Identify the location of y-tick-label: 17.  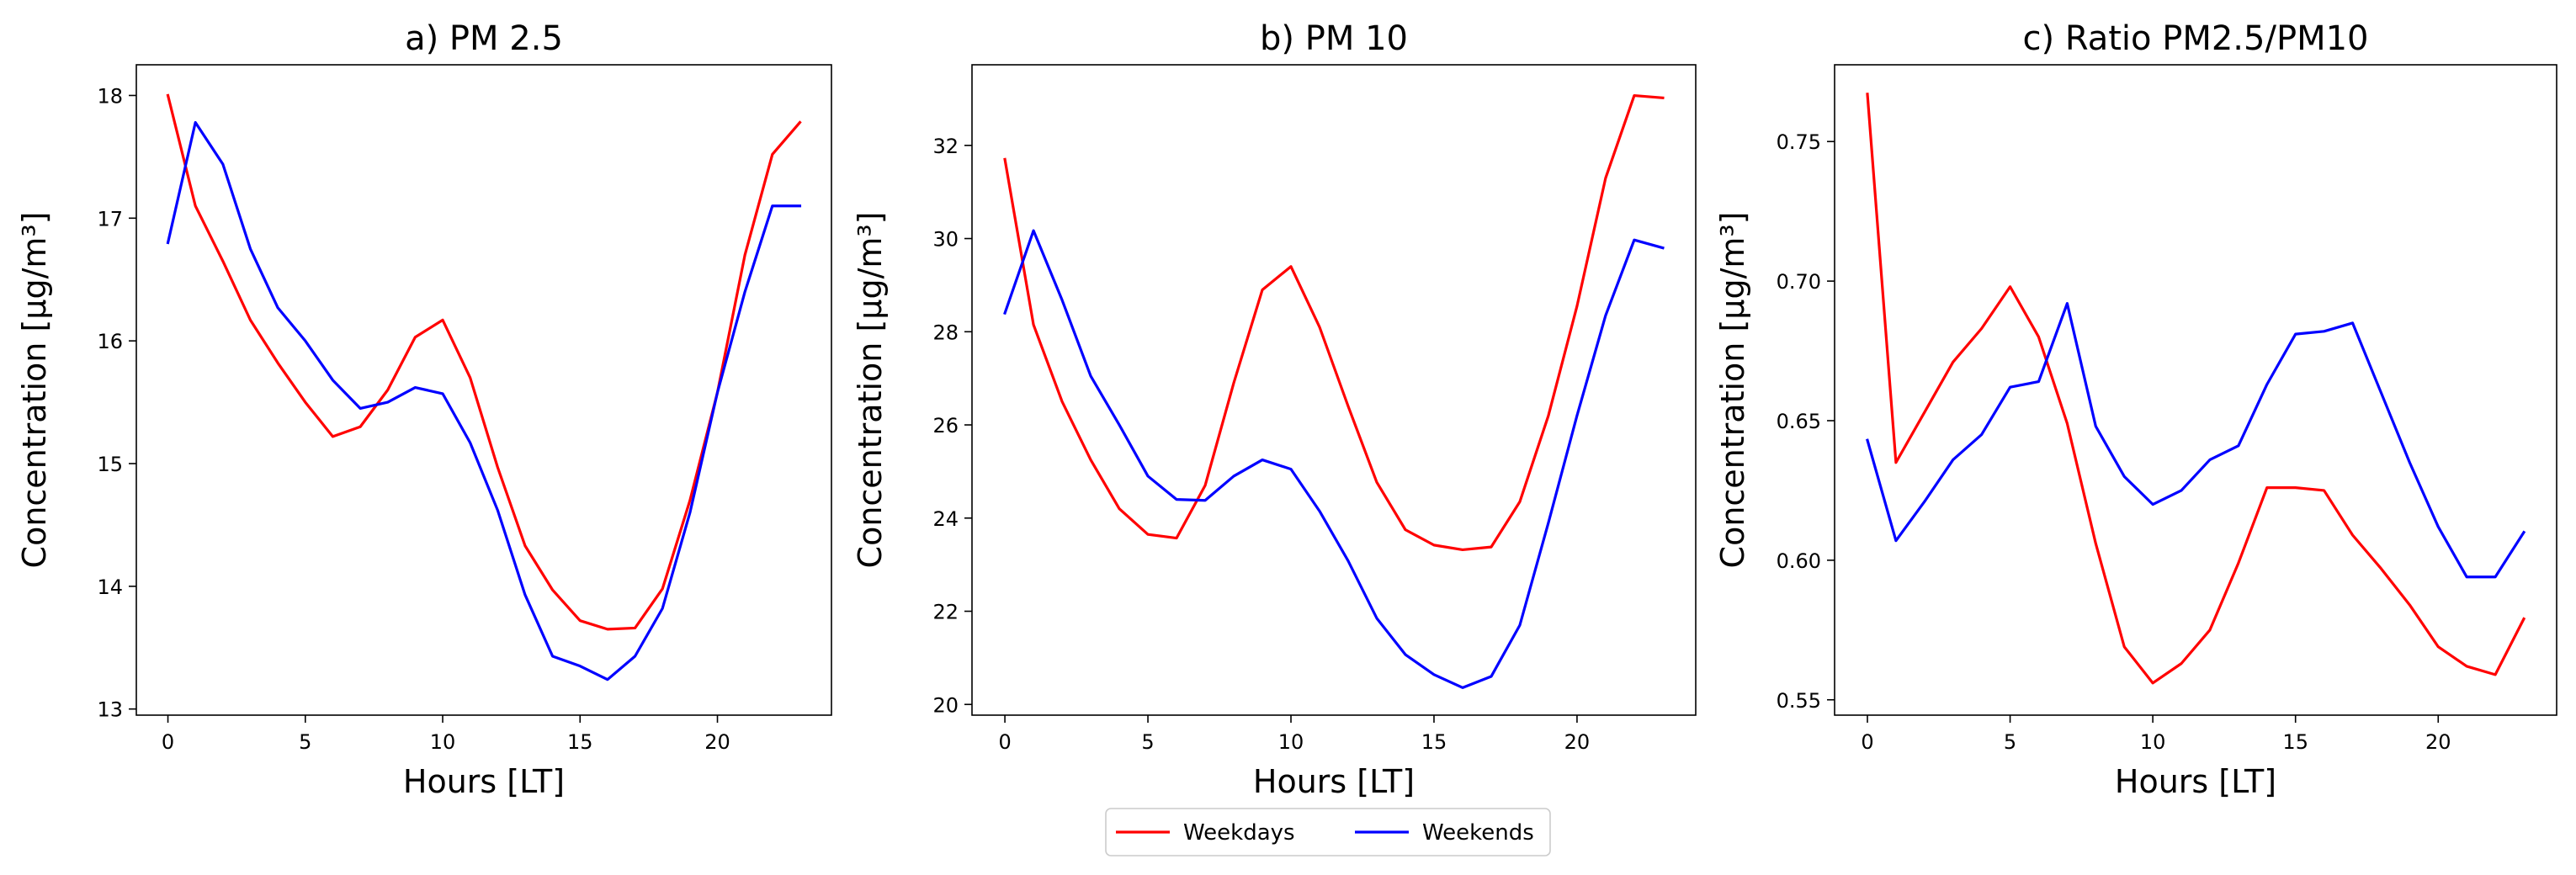
(110, 219).